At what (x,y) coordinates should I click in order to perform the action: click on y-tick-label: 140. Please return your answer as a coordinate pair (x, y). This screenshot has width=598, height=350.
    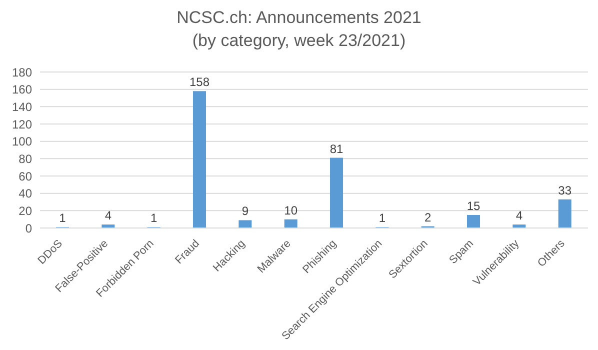
    Looking at the image, I should click on (22, 107).